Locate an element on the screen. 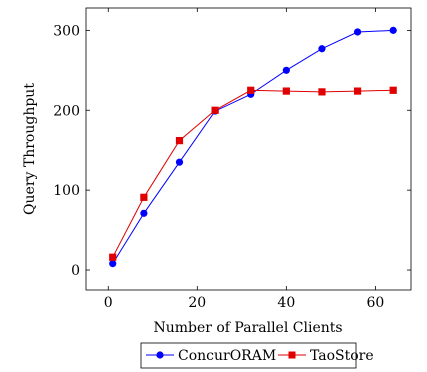  x-tick-label: 20 is located at coordinates (197, 303).